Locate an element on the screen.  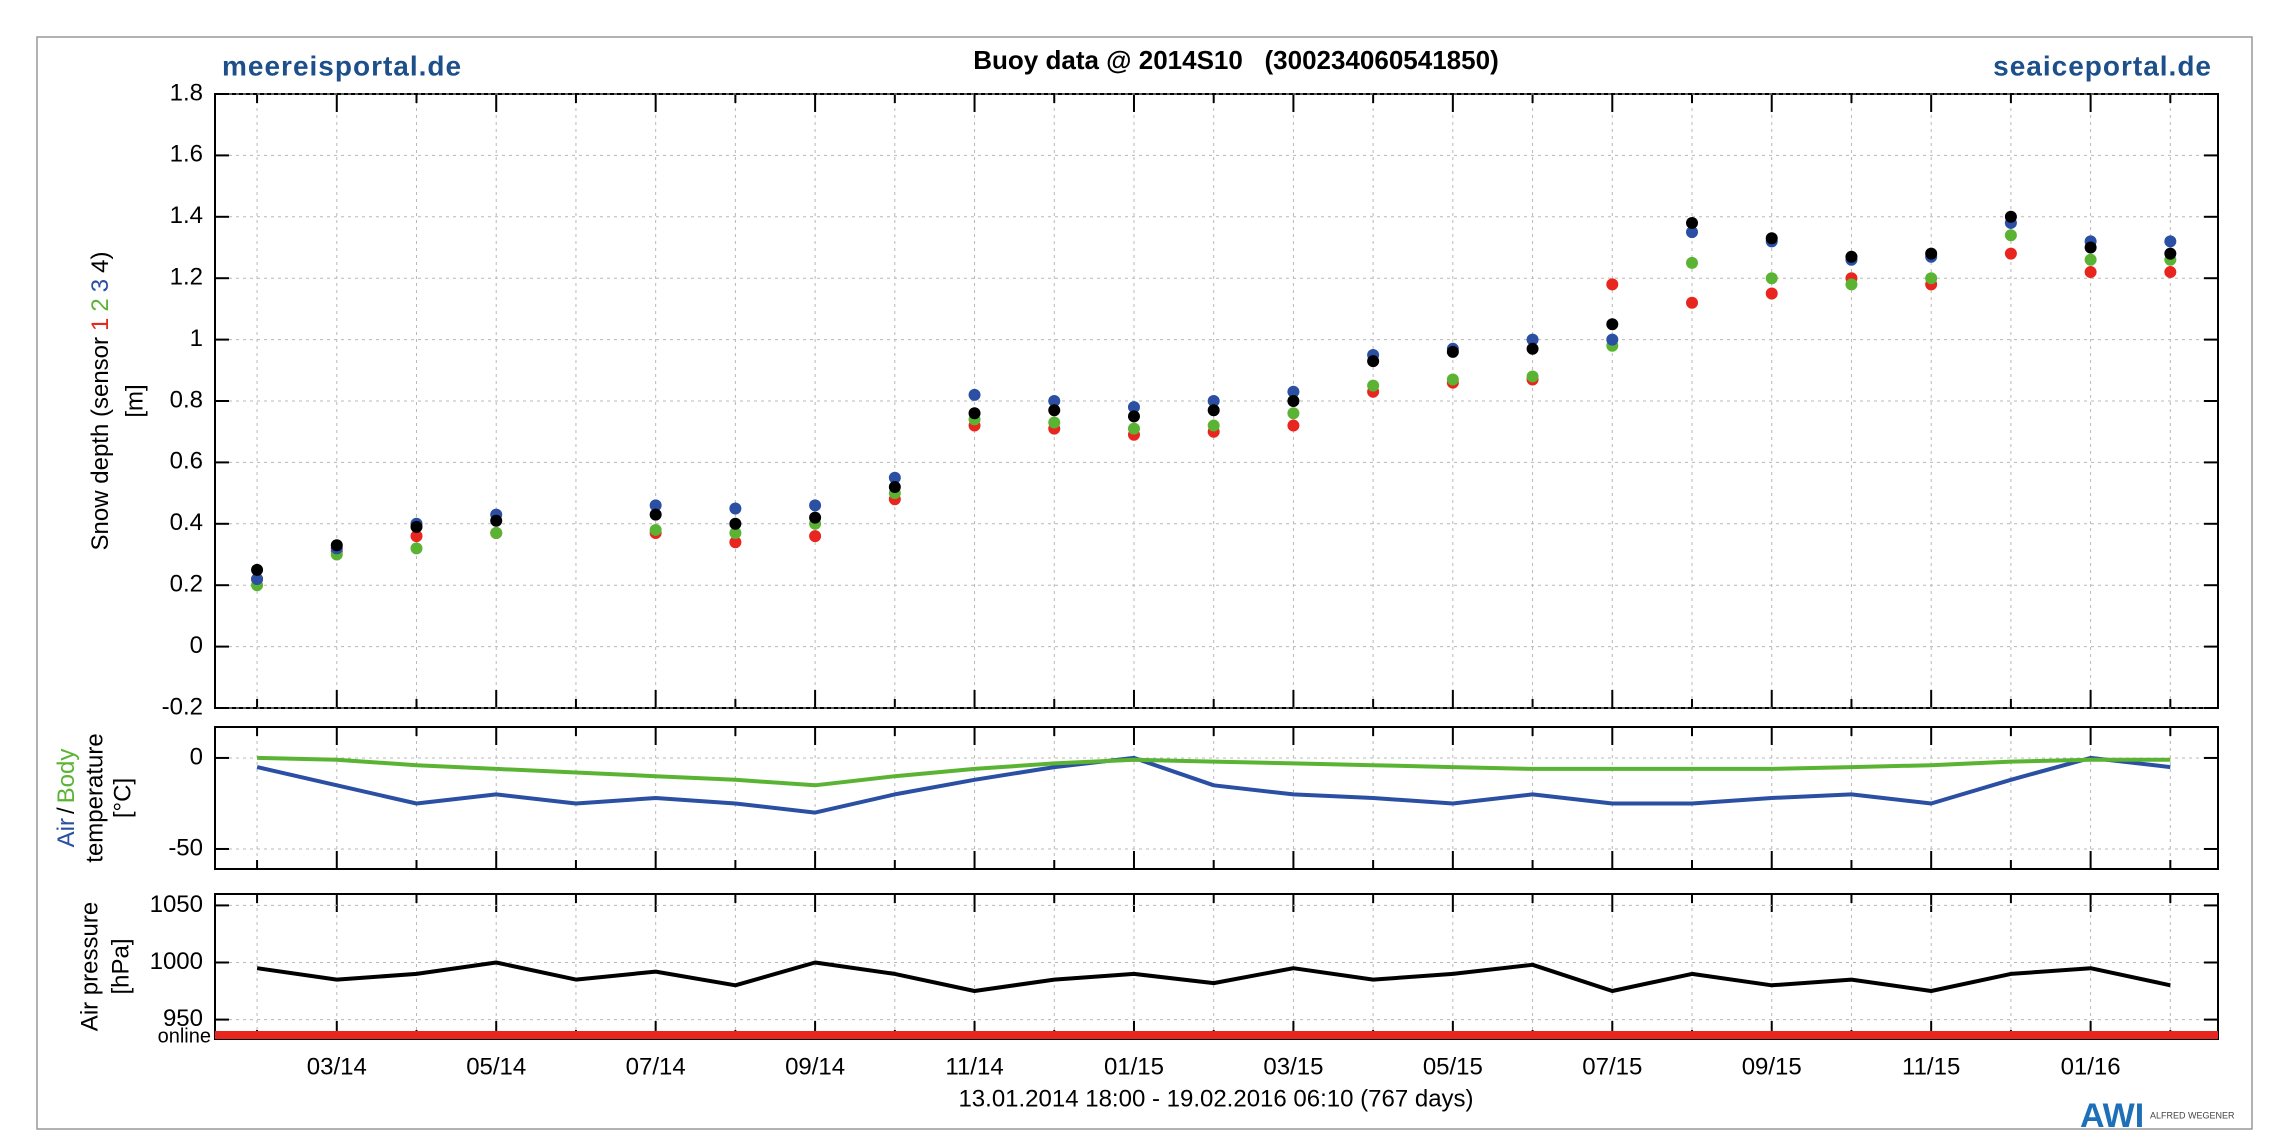
chart-title: Buoy data @ 2014S10 (300234060541850) is located at coordinates (1235, 60).